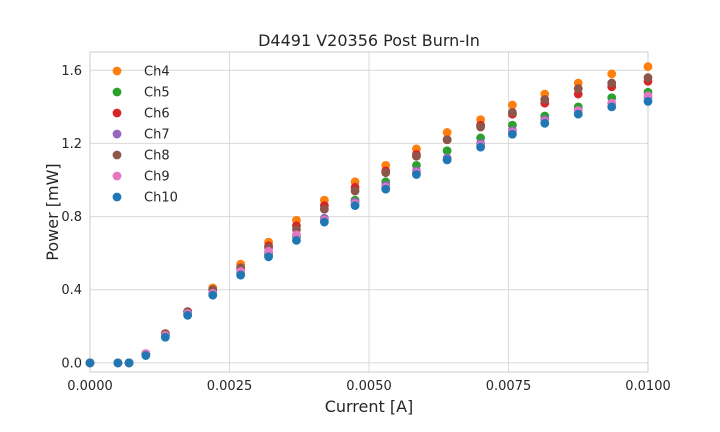 The width and height of the screenshot is (720, 432). I want to click on legend-label: Ch8, so click(157, 156).